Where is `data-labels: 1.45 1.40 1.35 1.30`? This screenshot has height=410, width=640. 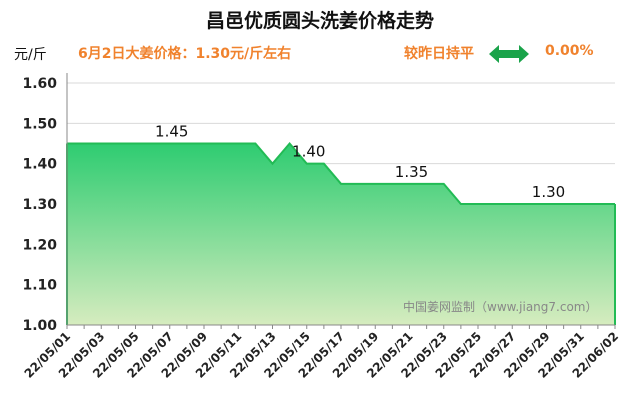
data-labels: 1.45 1.40 1.35 1.30 is located at coordinates (360, 162).